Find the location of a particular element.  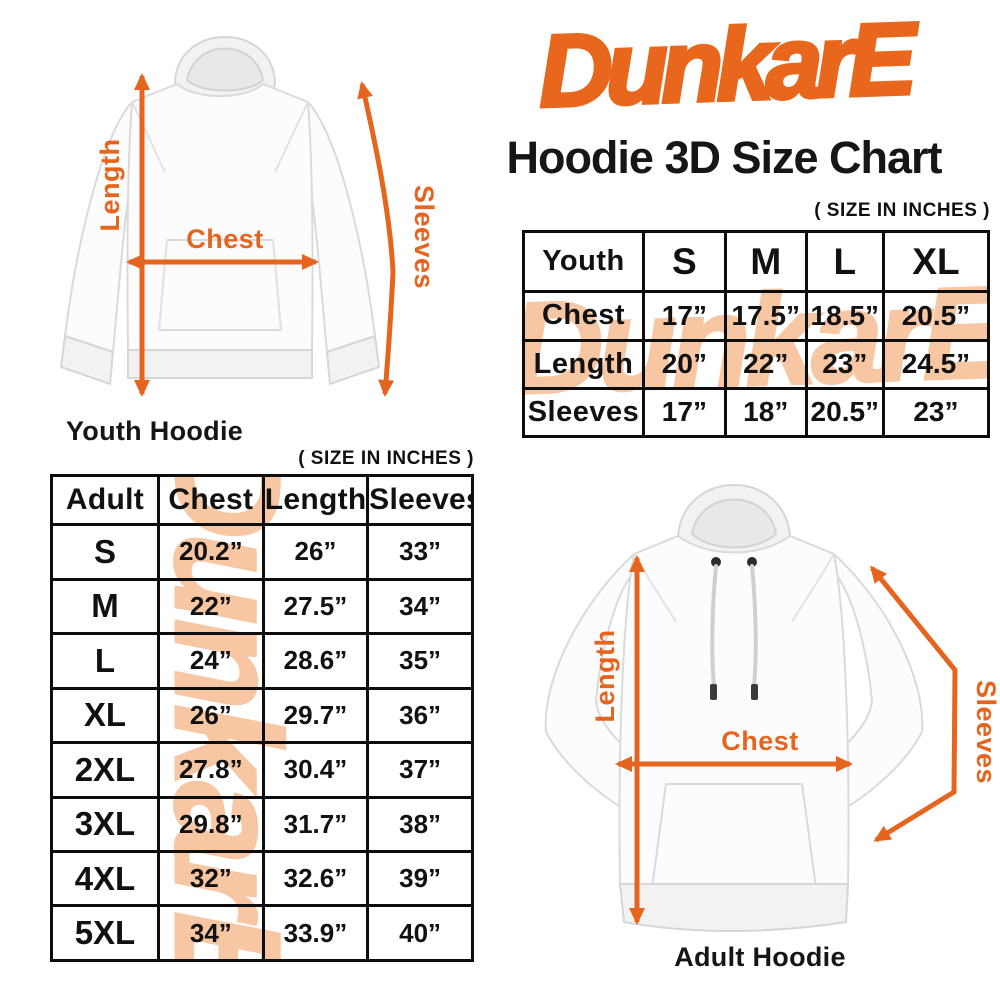

adult-row-xl: XL 26” 29.7” 36” is located at coordinates (262, 715).